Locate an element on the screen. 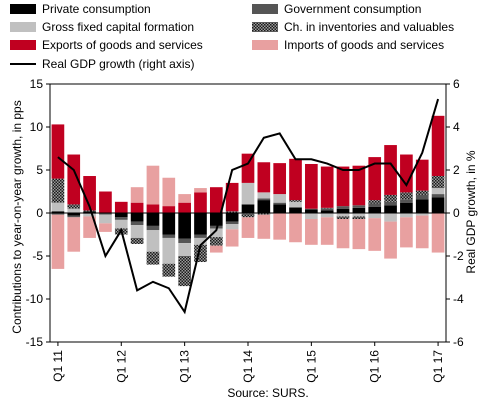  x-tick-label: Q1 13 is located at coordinates (185, 366).